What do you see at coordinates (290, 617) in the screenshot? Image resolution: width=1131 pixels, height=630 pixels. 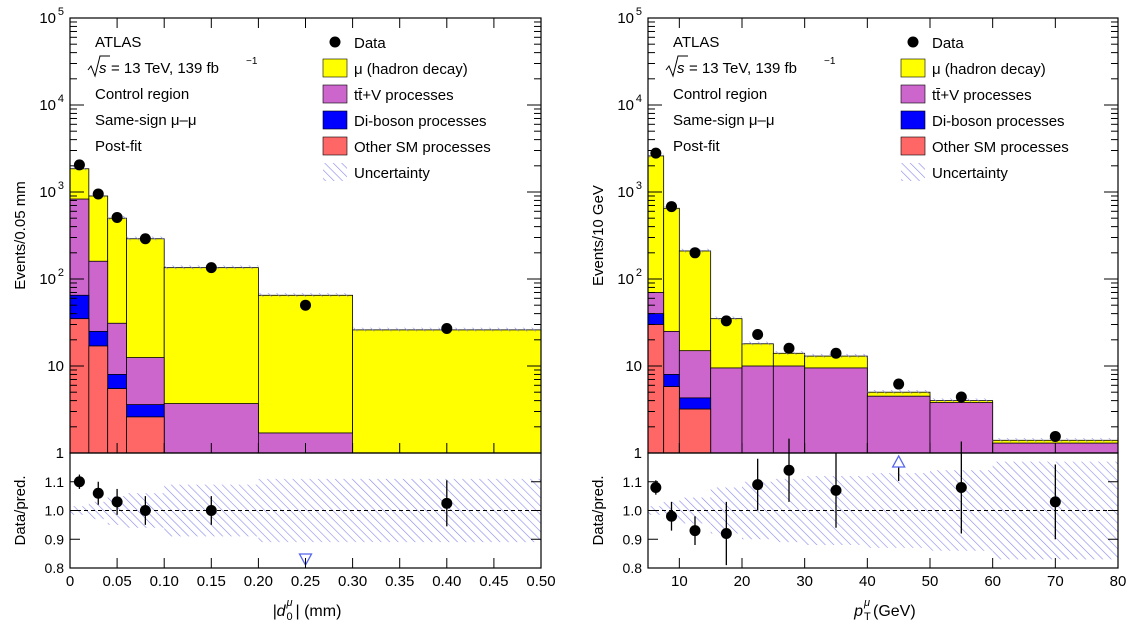 I see `x-axis-label-sub: 0` at bounding box center [290, 617].